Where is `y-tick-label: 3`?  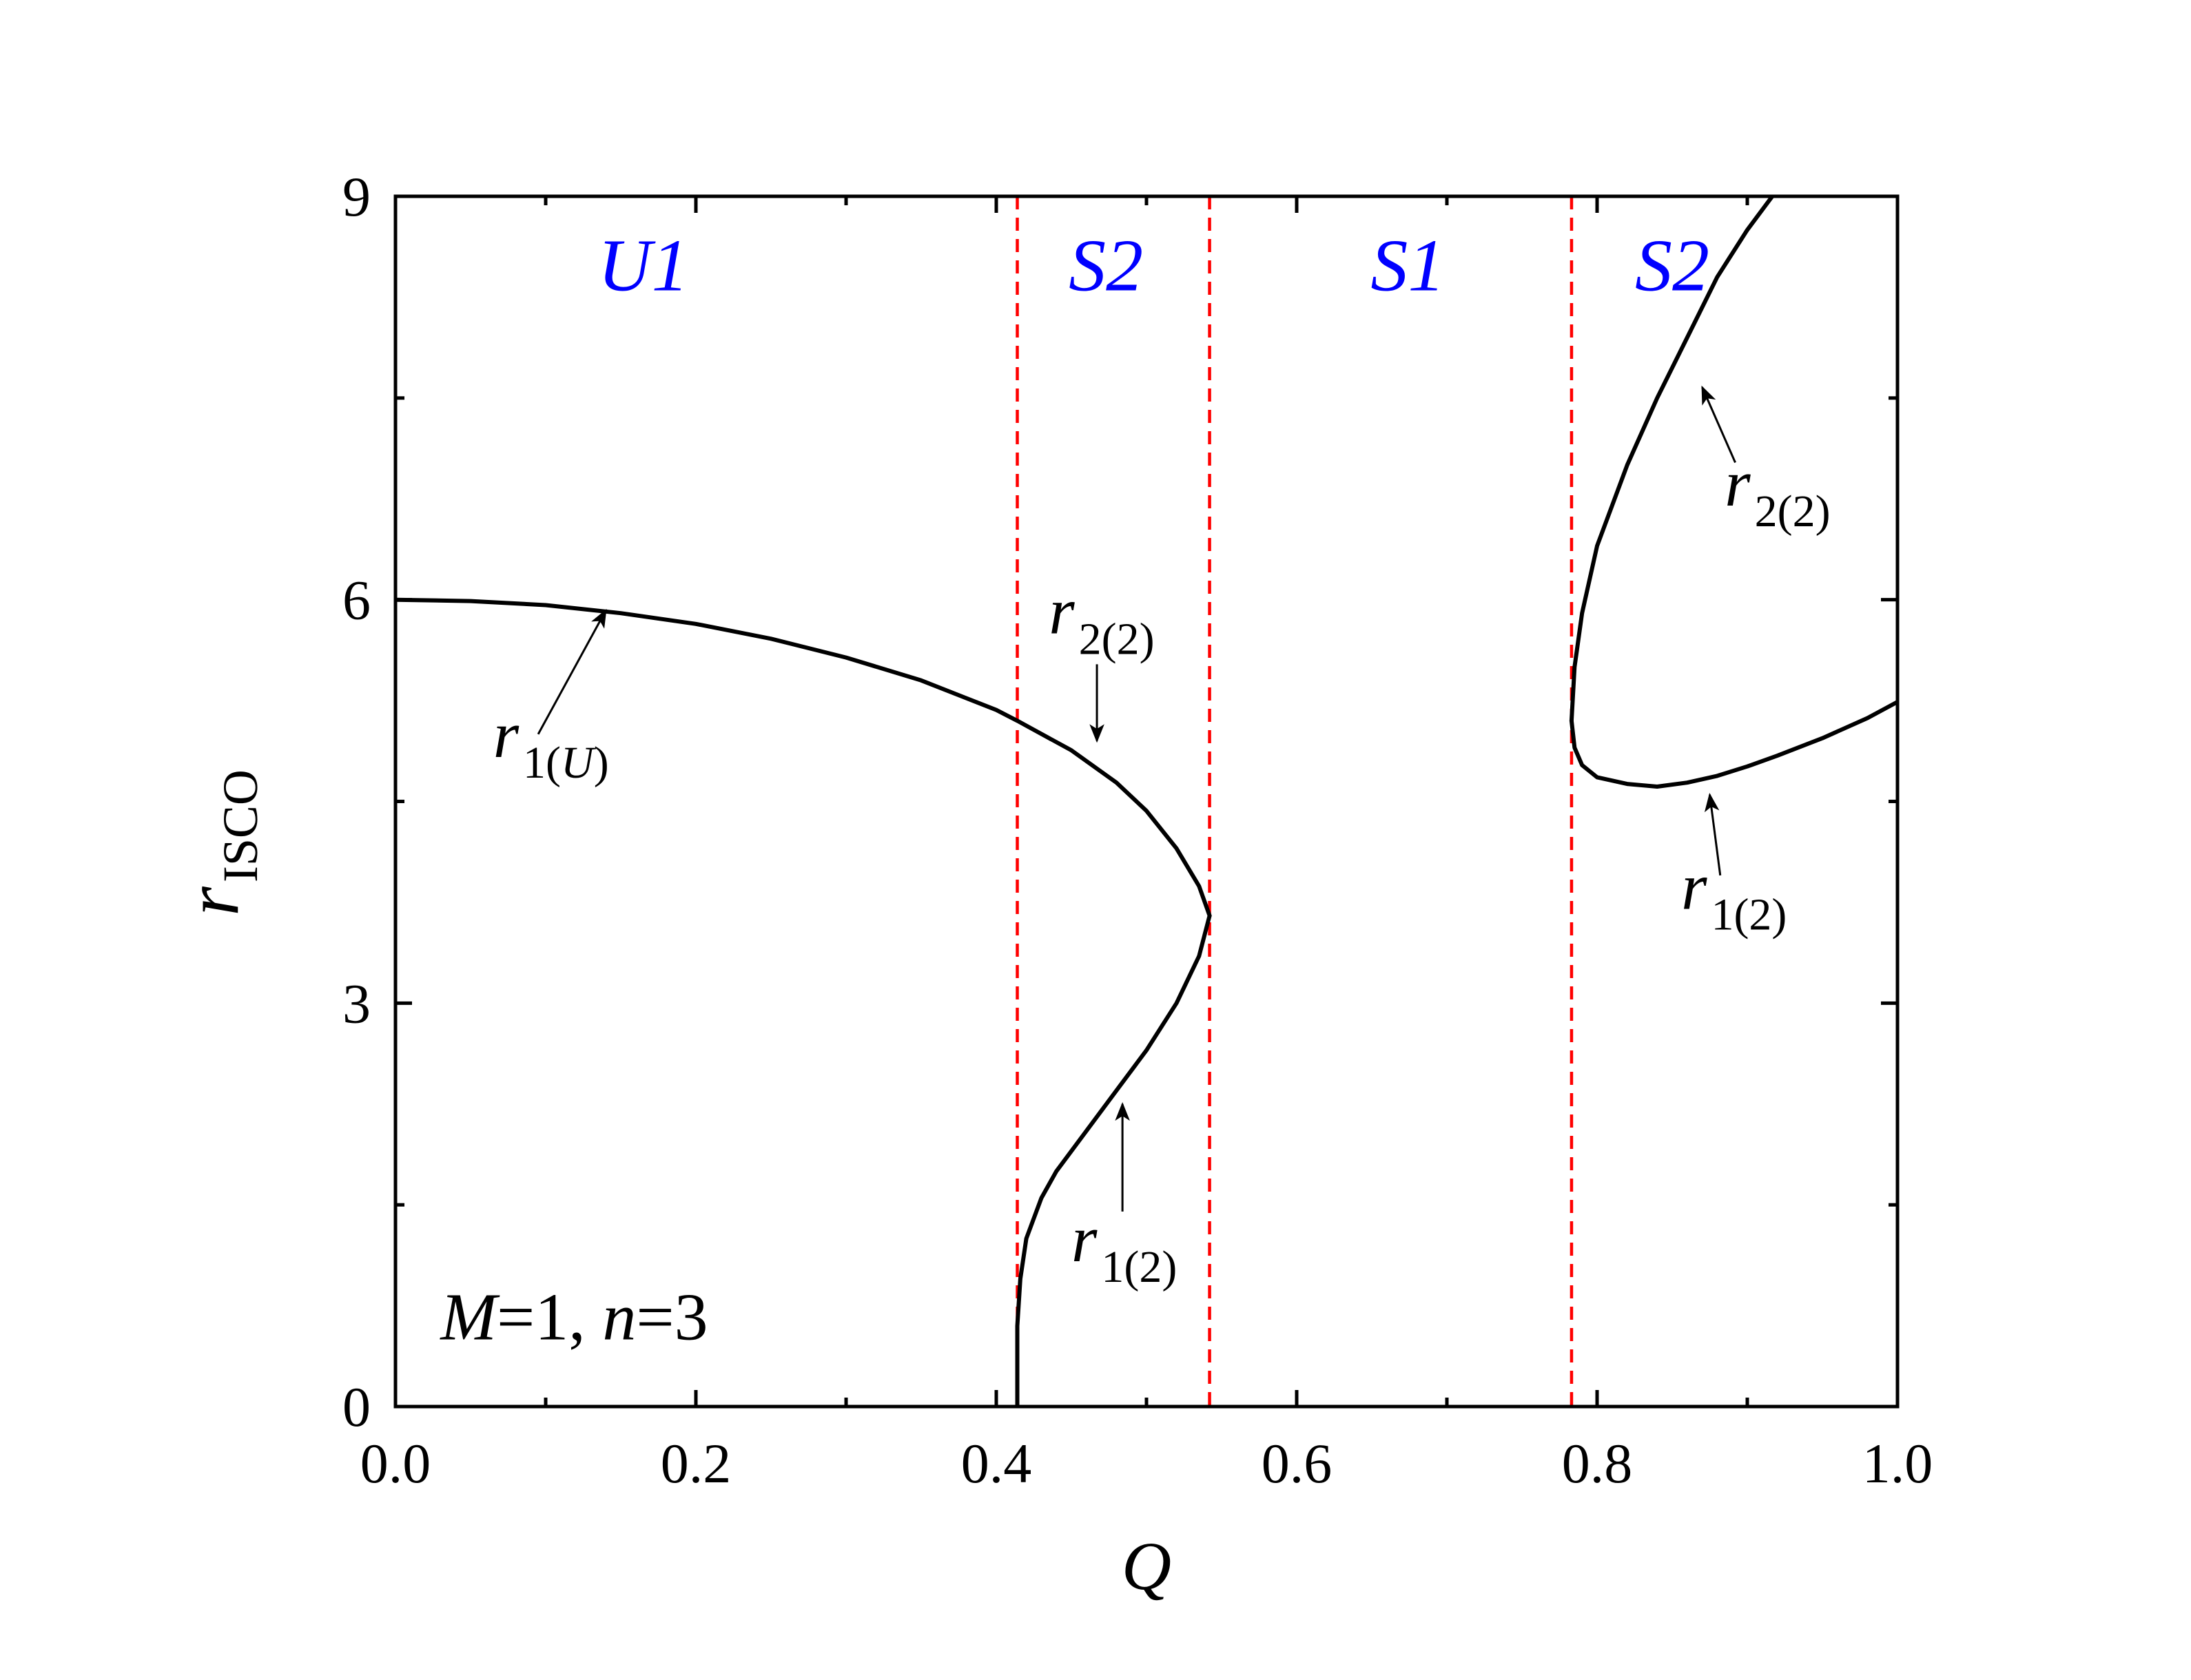
y-tick-label: 3 is located at coordinates (356, 1003).